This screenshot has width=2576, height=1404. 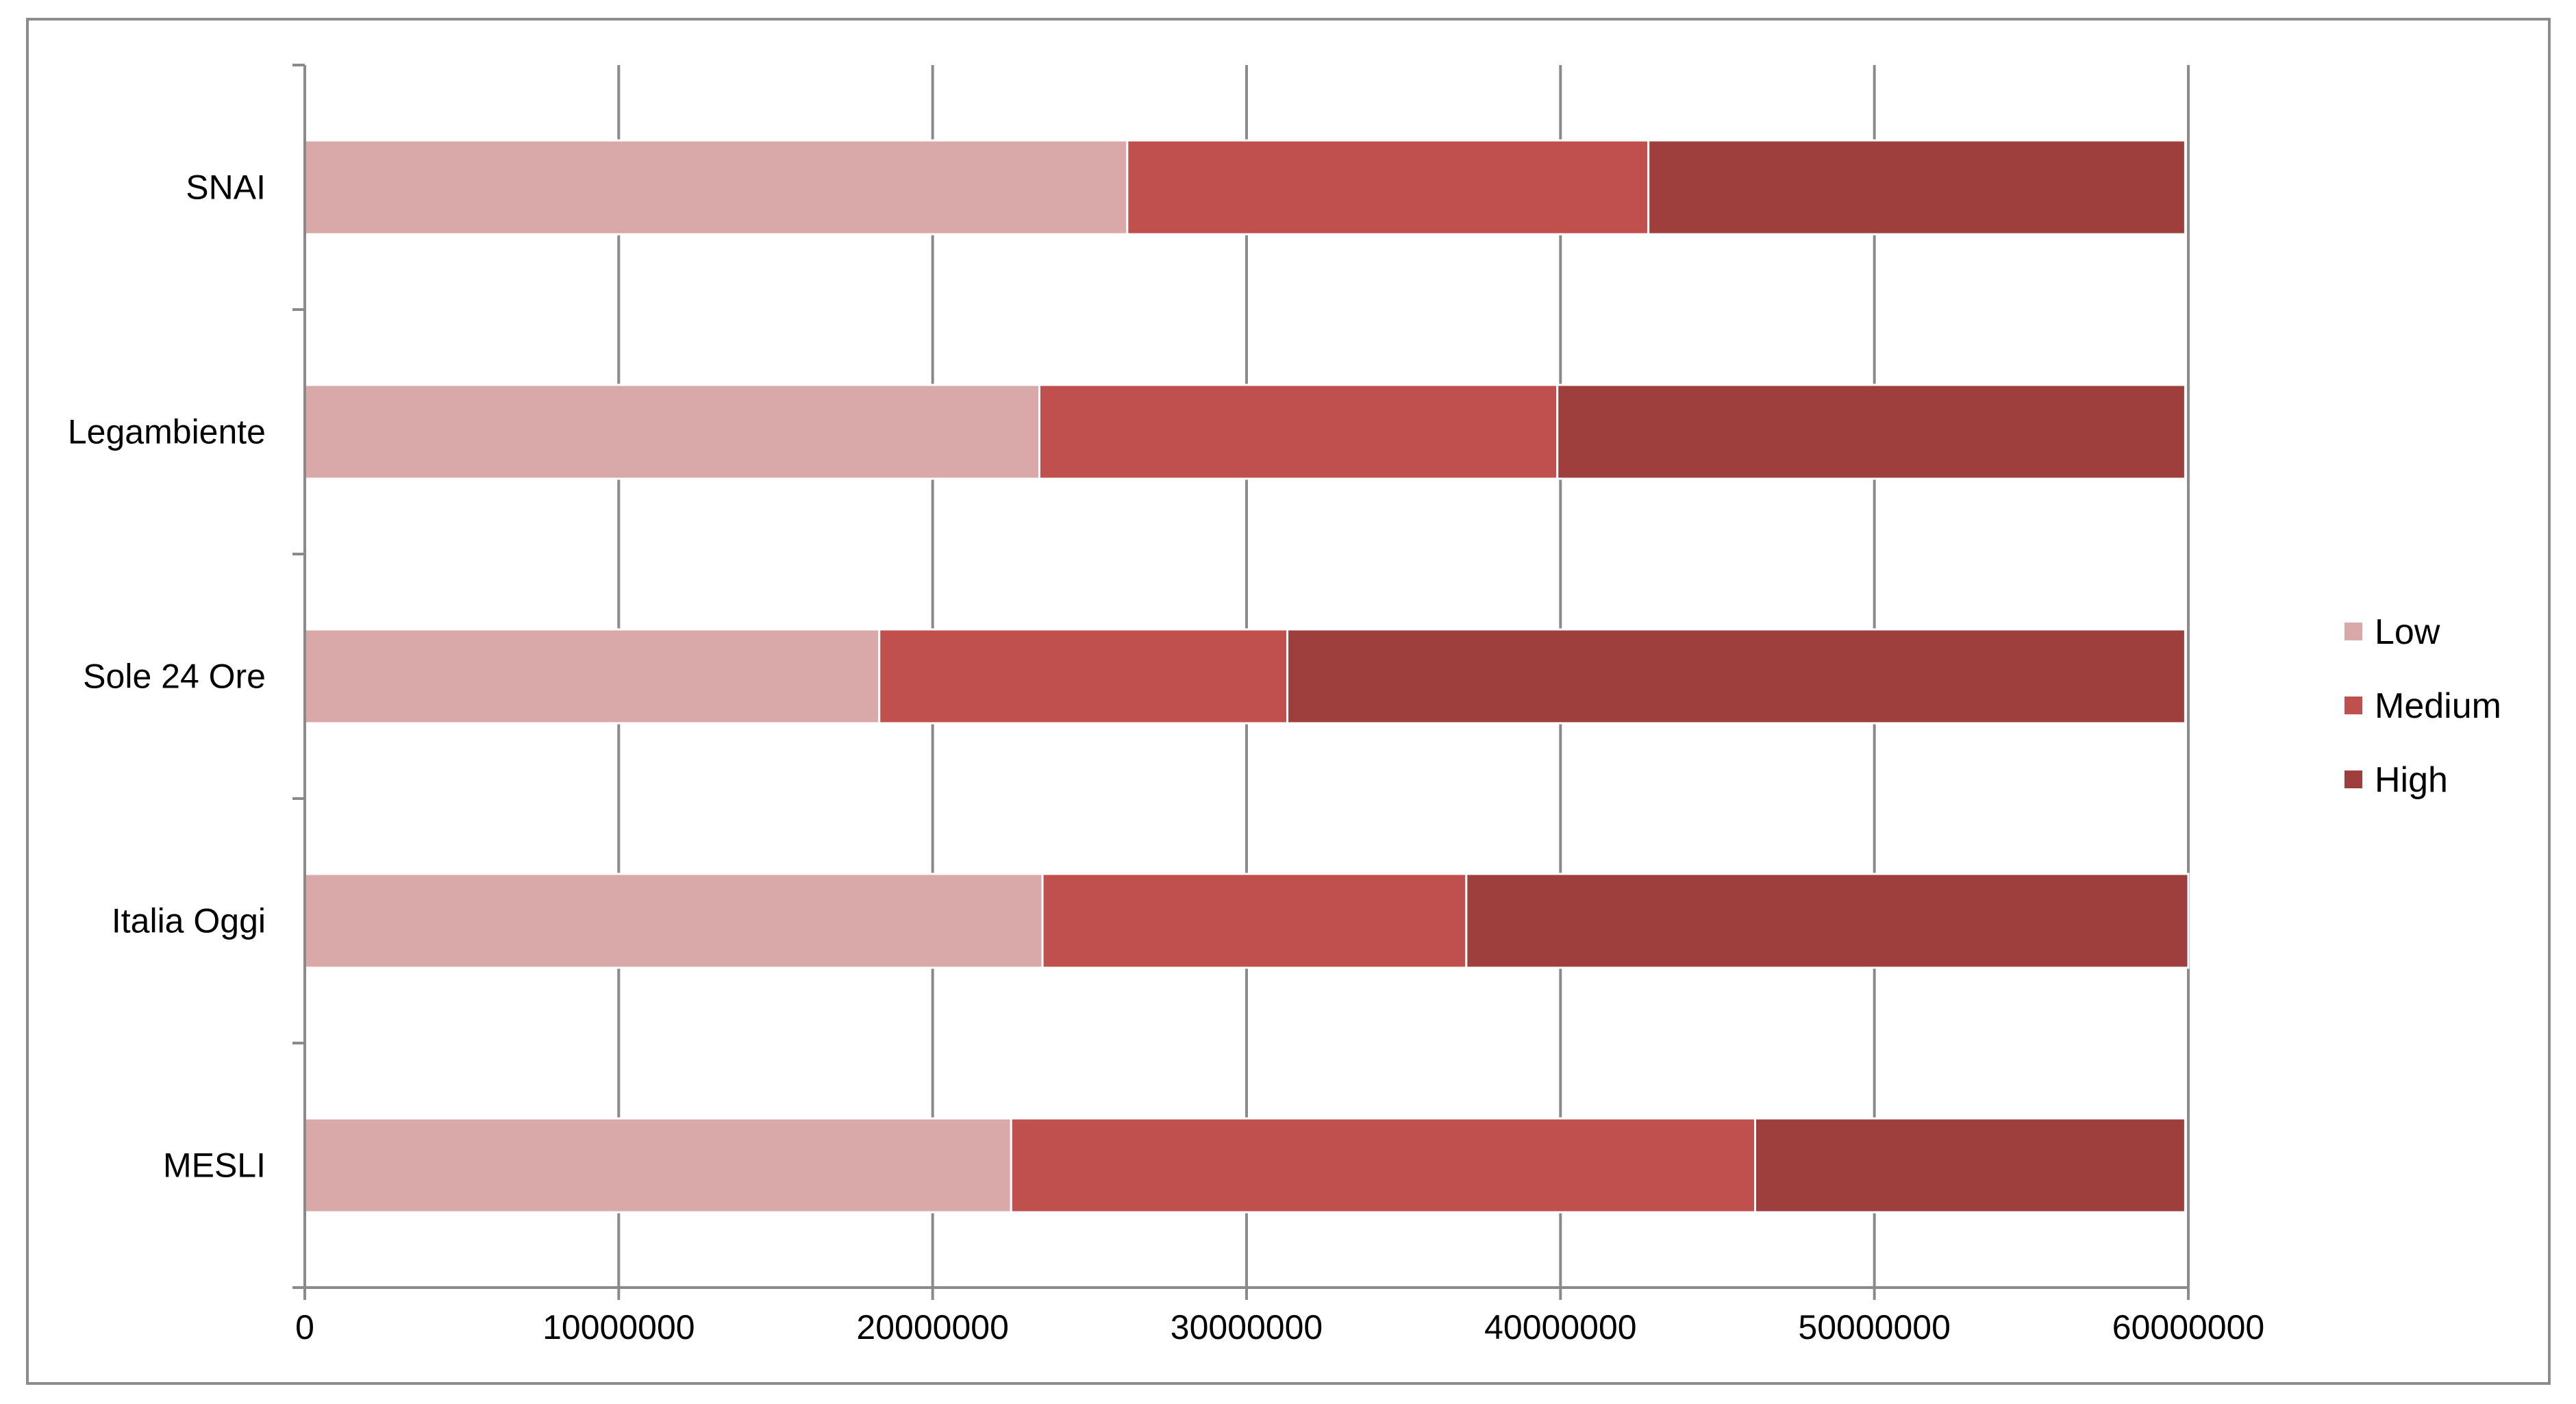 I want to click on bar-low-legambiente, so click(x=671, y=432).